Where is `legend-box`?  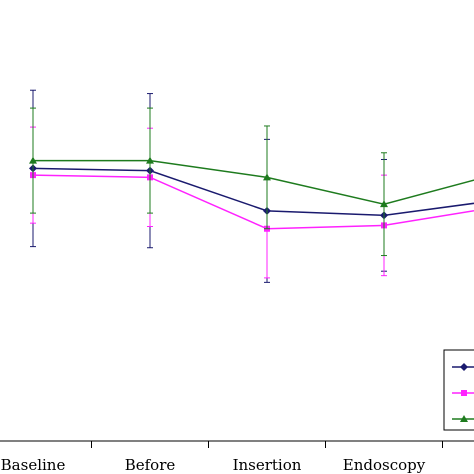
legend-box is located at coordinates (458, 390).